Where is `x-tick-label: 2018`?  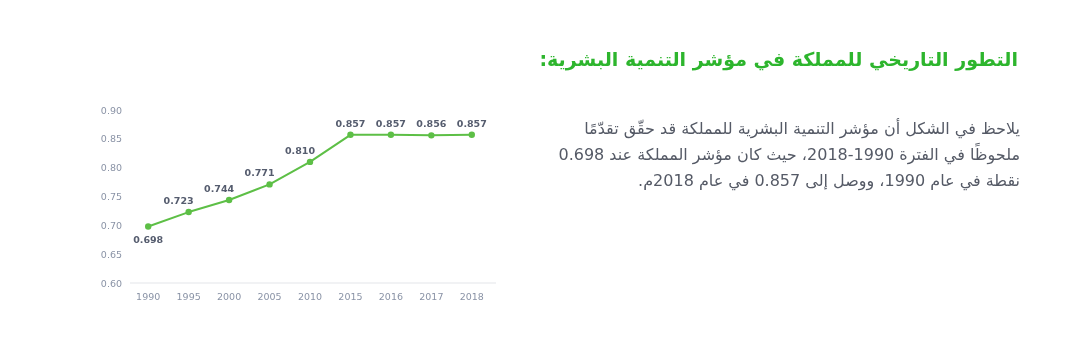 x-tick-label: 2018 is located at coordinates (471, 296).